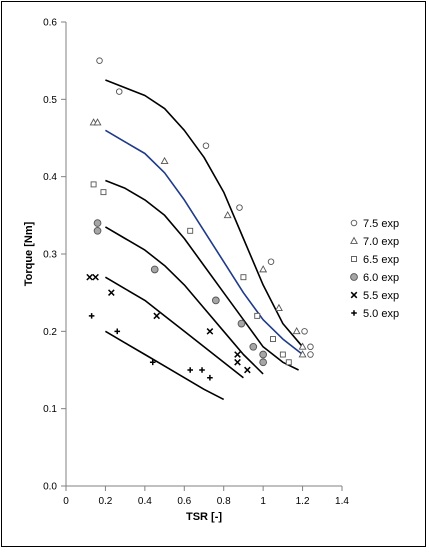  I want to click on legend-label-3: 6.0 exp, so click(381, 278).